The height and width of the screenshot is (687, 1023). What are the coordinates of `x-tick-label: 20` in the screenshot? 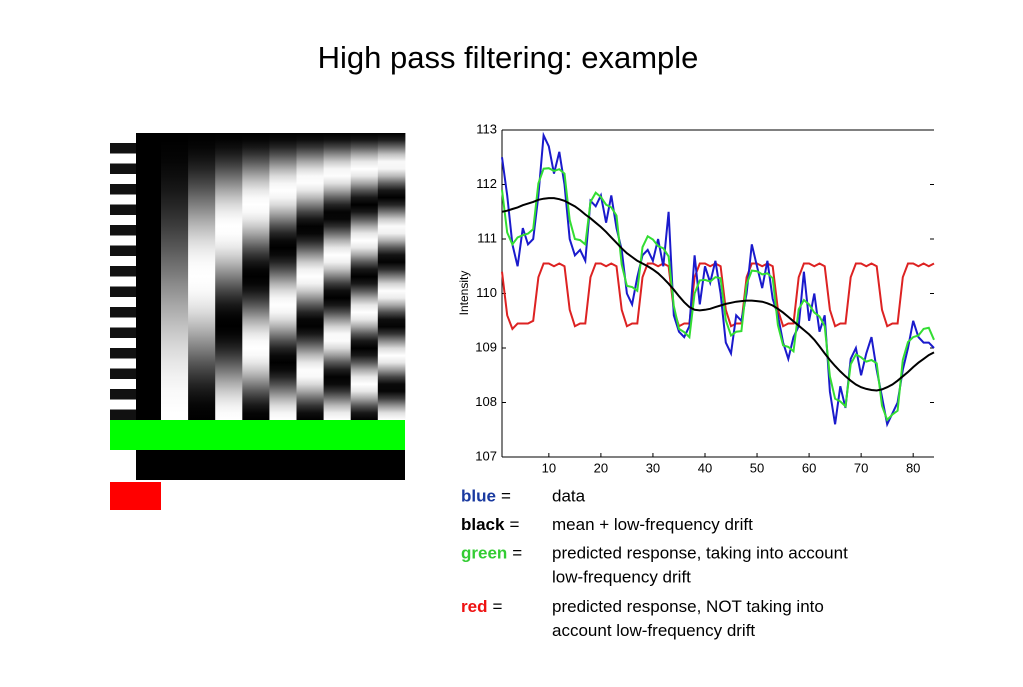 It's located at (601, 467).